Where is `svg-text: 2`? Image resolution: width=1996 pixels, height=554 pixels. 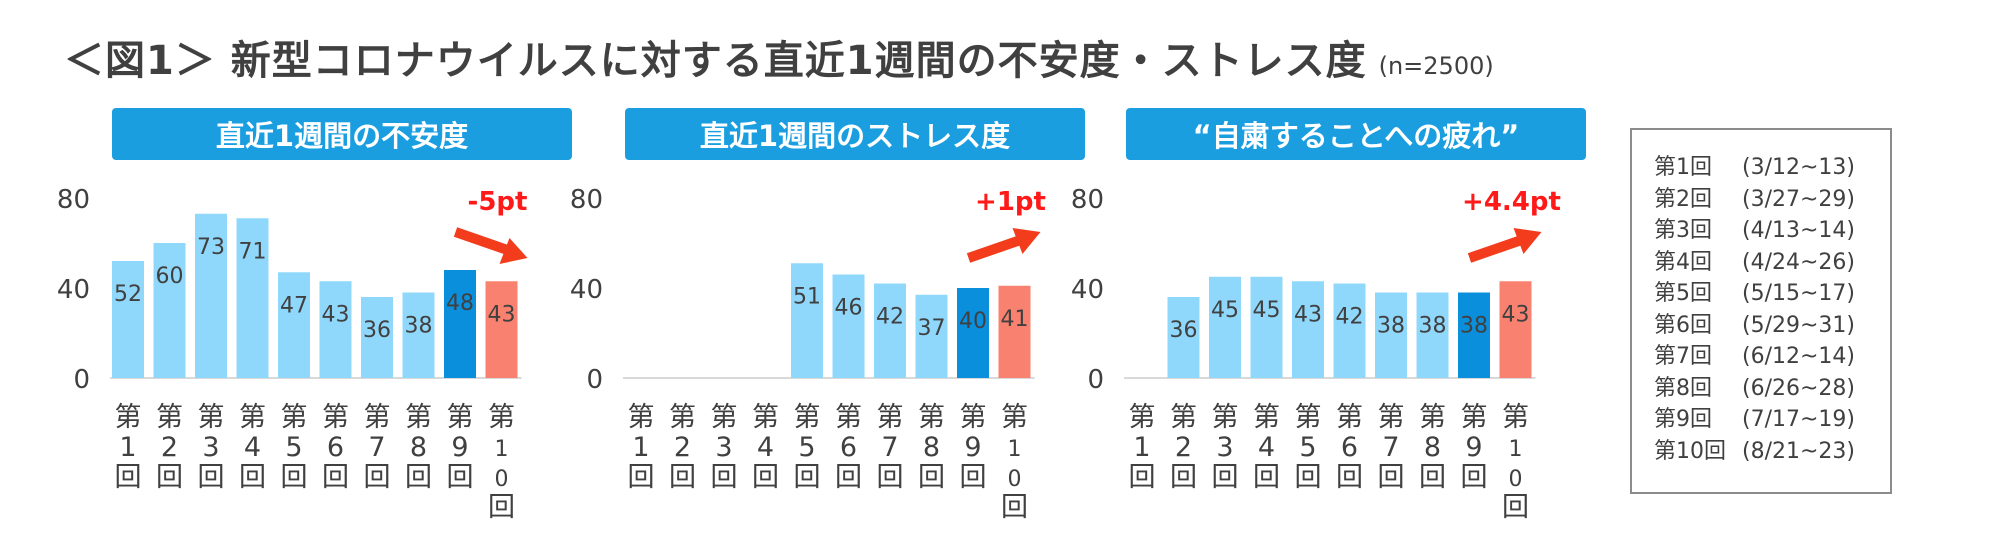 svg-text: 2 is located at coordinates (1183, 447).